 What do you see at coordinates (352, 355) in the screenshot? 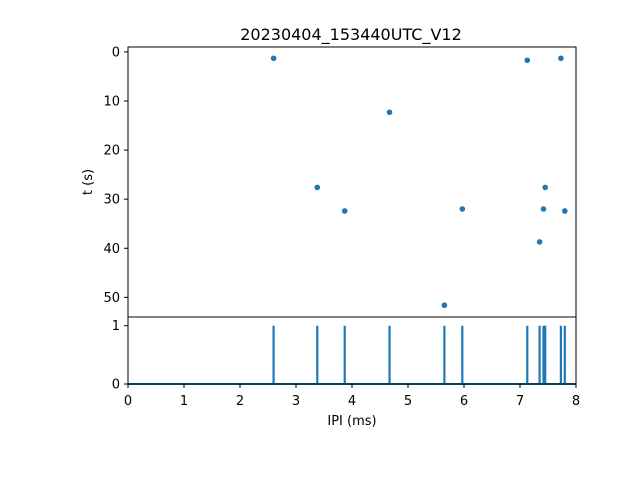
I see `spike-lines` at bounding box center [352, 355].